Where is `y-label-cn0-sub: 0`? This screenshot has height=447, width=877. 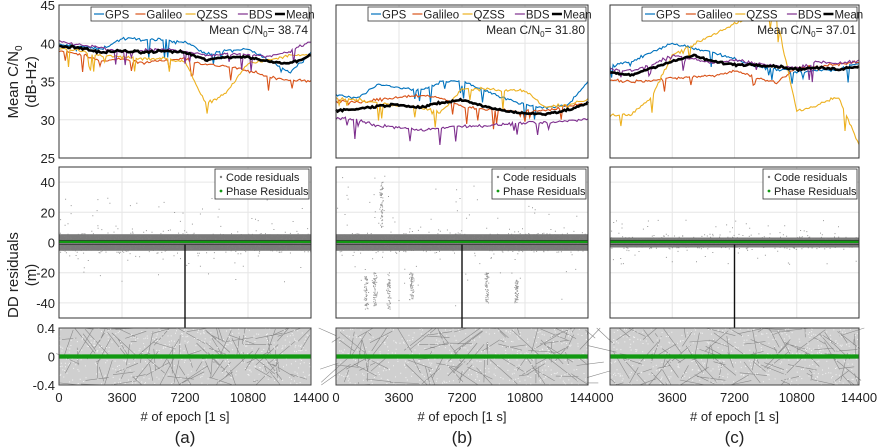
y-label-cn0-sub: 0 is located at coordinates (19, 48).